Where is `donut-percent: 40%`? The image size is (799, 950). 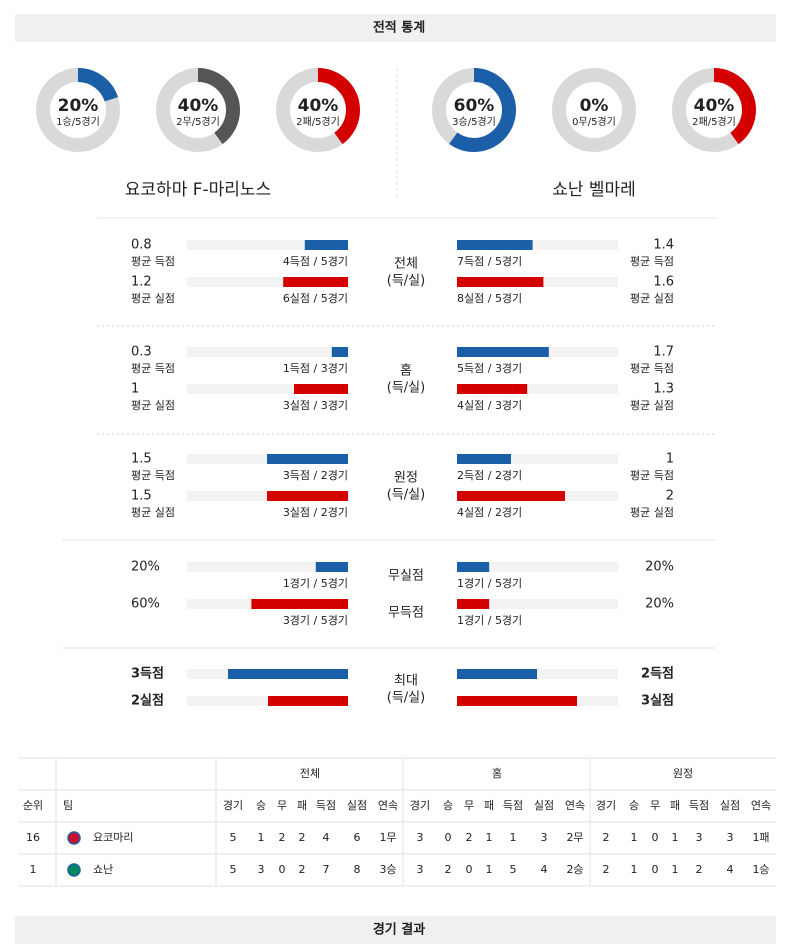 donut-percent: 40% is located at coordinates (198, 106).